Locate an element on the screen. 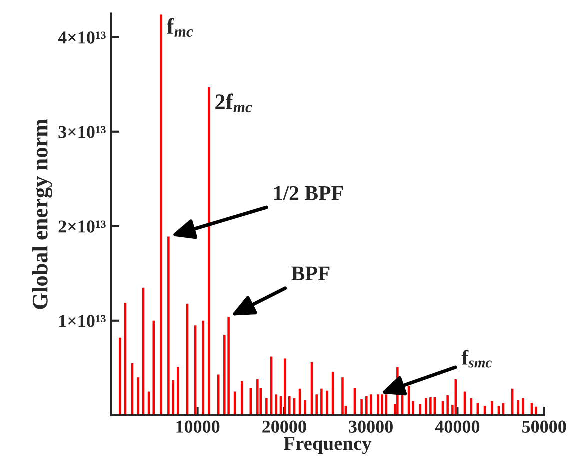 This screenshot has width=570, height=459. y-axis-title: Global energy norm is located at coordinates (42, 214).